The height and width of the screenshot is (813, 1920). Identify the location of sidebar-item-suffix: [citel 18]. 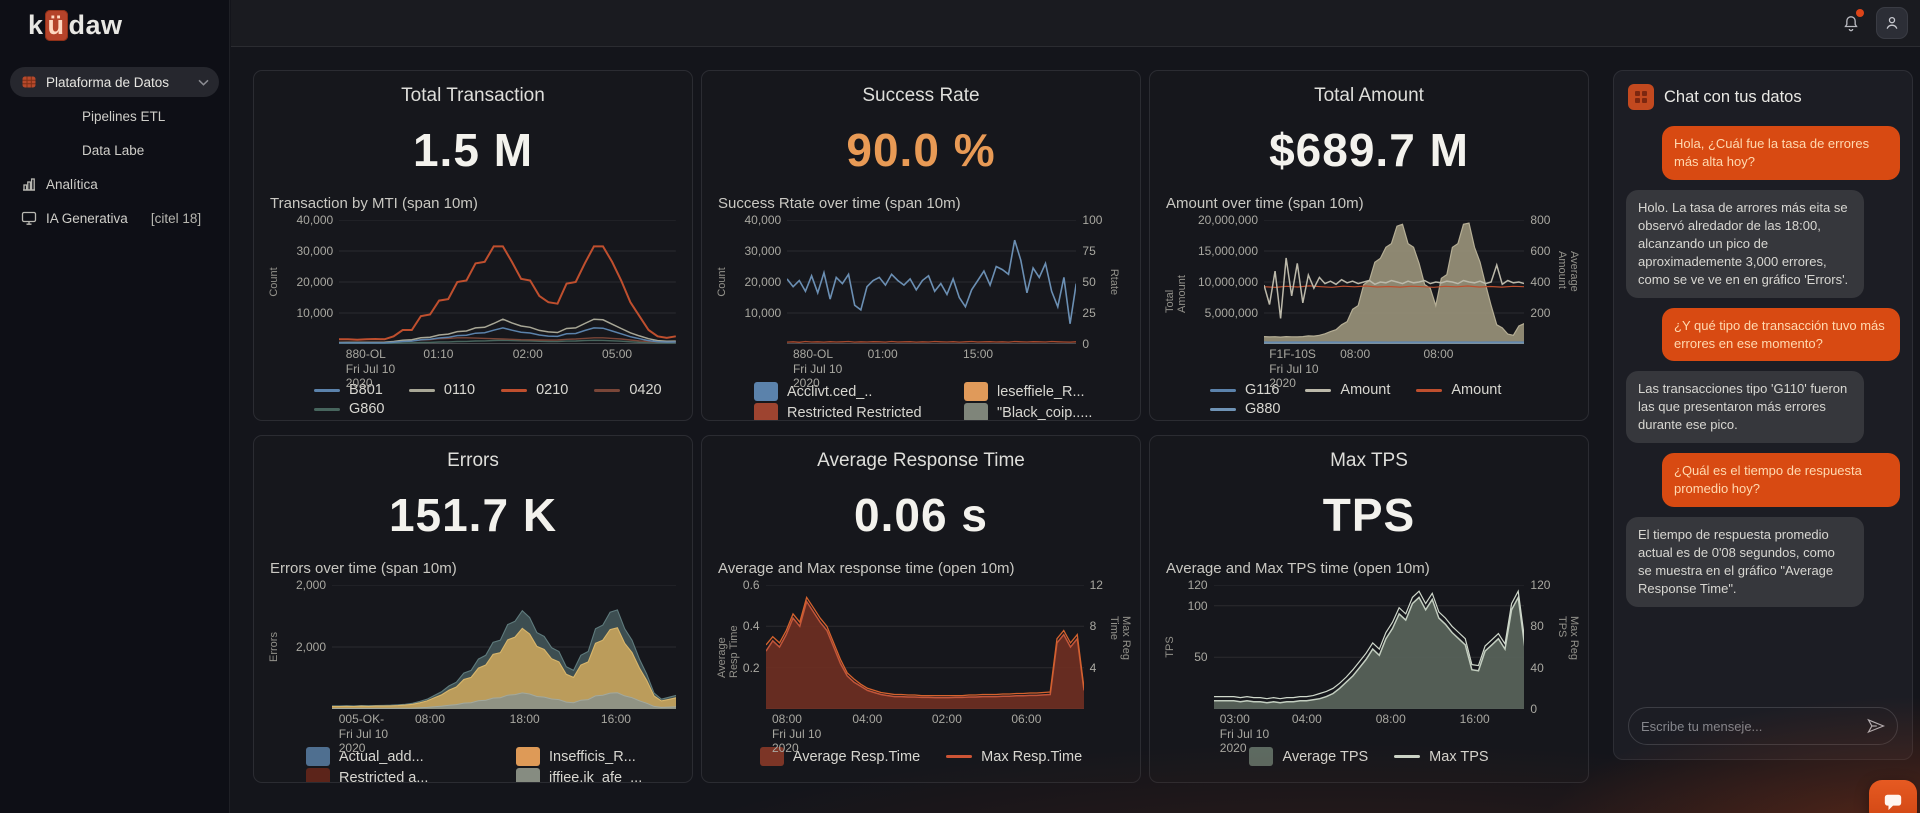
(176, 218).